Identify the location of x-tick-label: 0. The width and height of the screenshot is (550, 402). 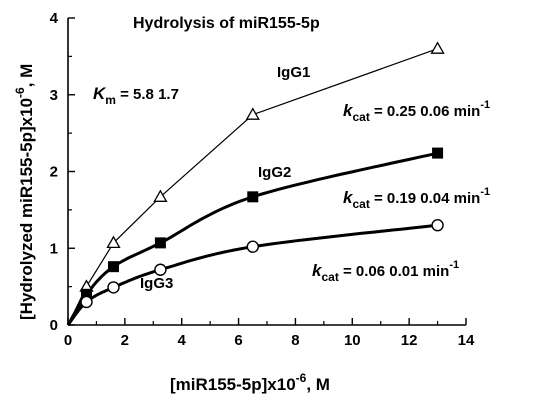
(68, 340).